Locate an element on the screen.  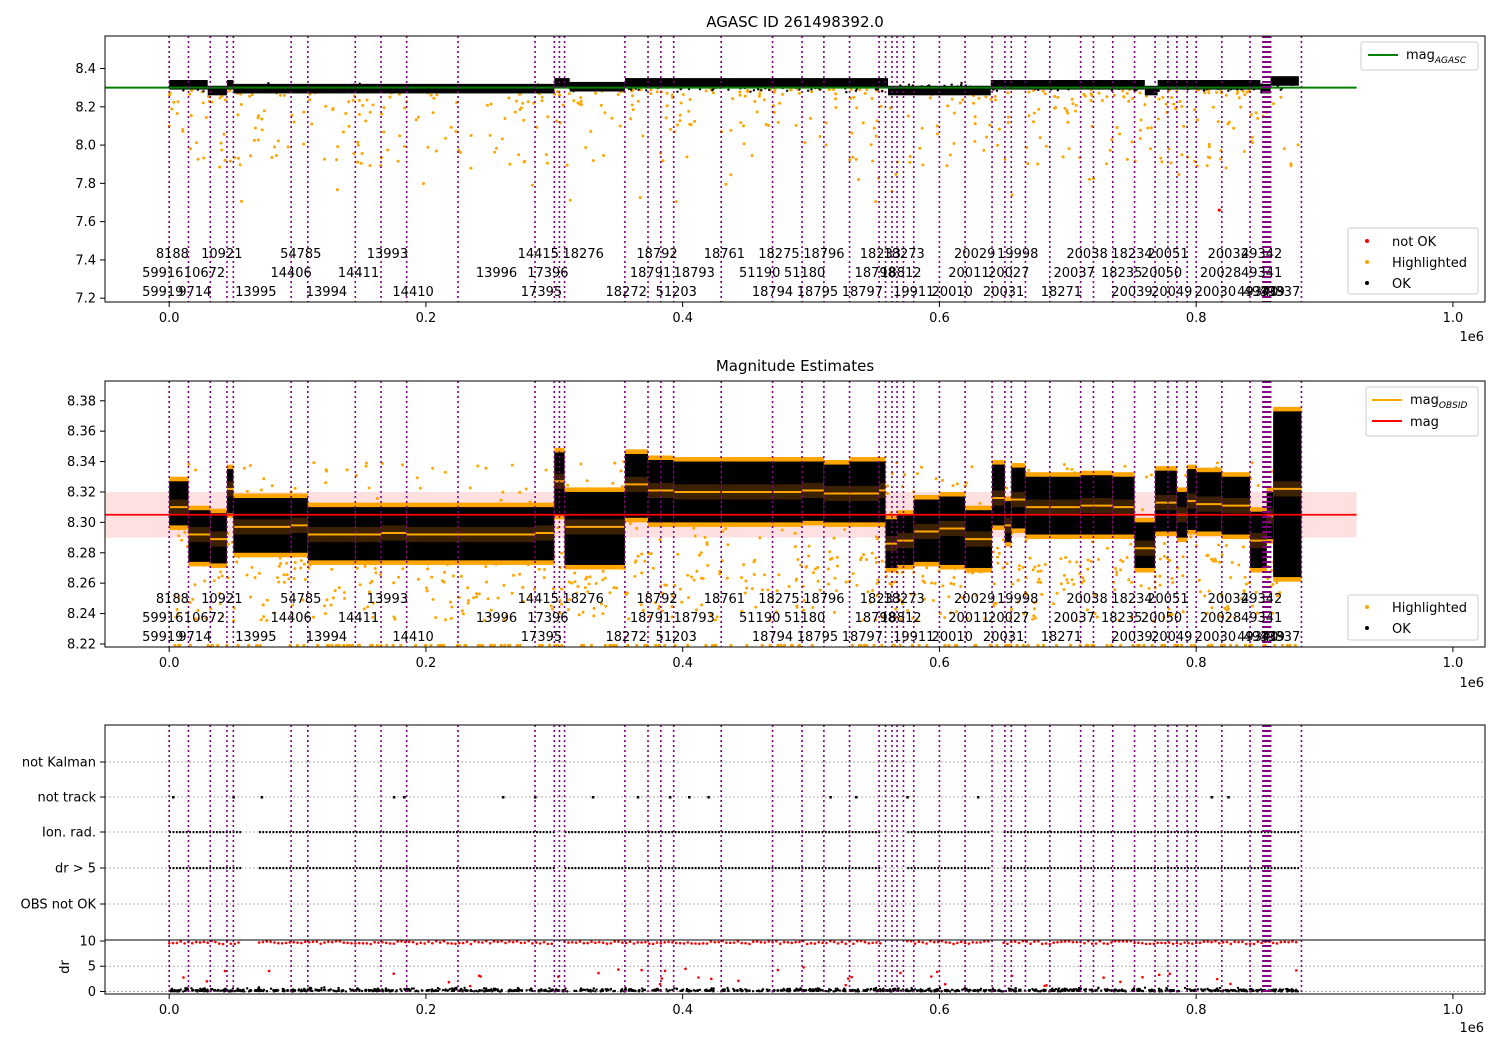
agasc-obsid-label-2-8: 18794 is located at coordinates (772, 292).